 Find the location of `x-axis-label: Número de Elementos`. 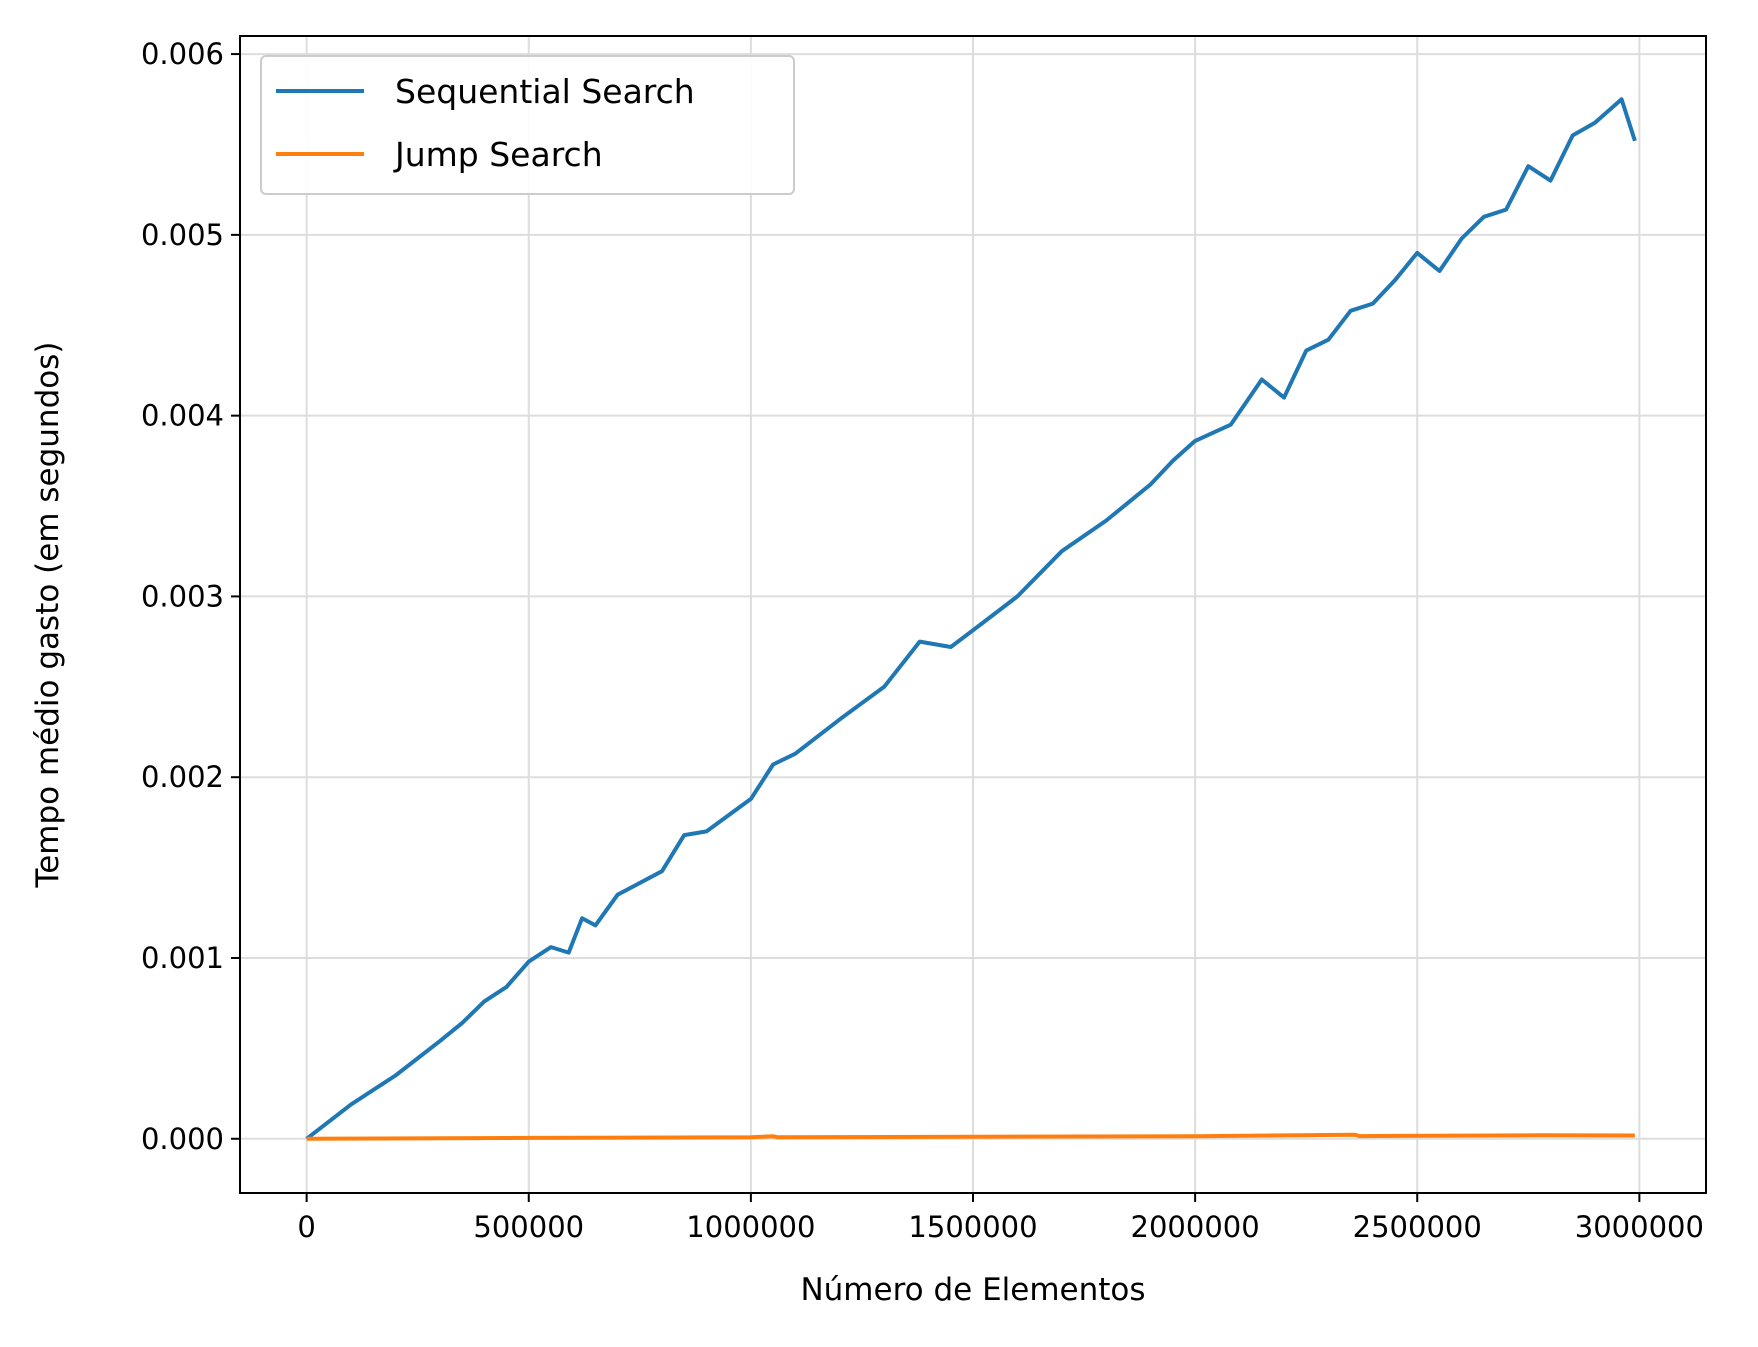

x-axis-label: Número de Elementos is located at coordinates (972, 1290).